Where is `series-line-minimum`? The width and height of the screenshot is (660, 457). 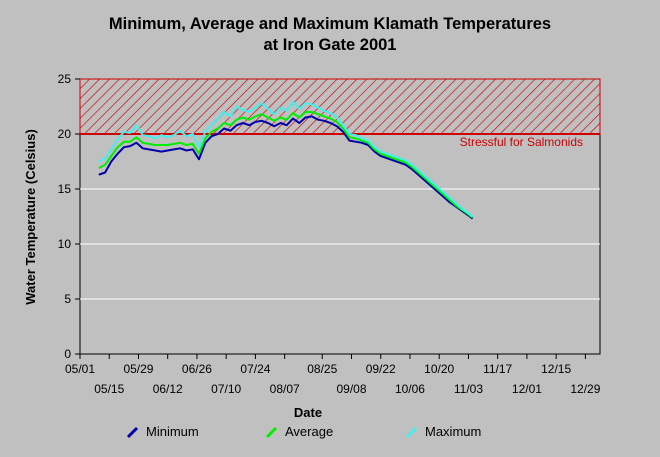 series-line-minimum is located at coordinates (286, 167).